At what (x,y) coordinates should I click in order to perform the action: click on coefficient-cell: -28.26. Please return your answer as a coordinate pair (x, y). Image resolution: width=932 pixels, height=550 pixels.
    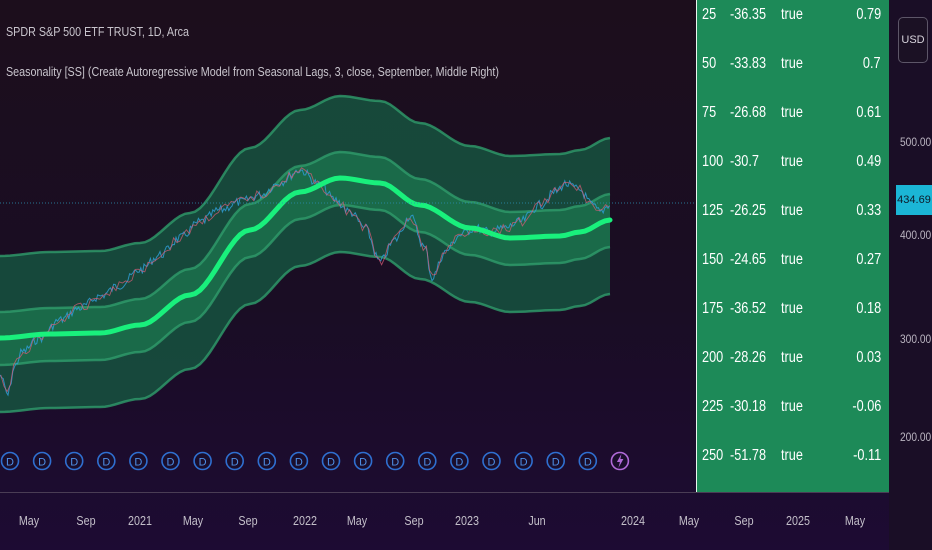
    Looking at the image, I should click on (748, 357).